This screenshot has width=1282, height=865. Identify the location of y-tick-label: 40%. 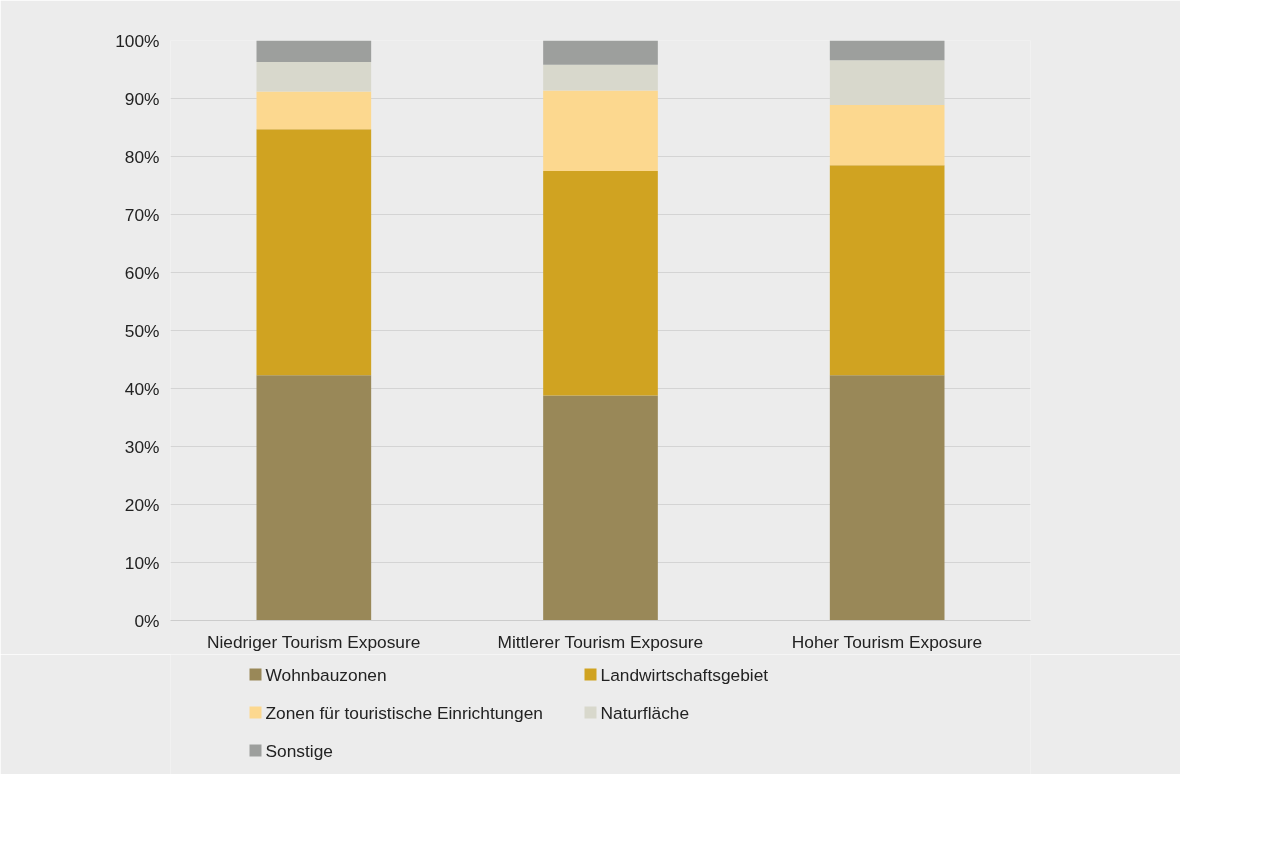
(142, 388).